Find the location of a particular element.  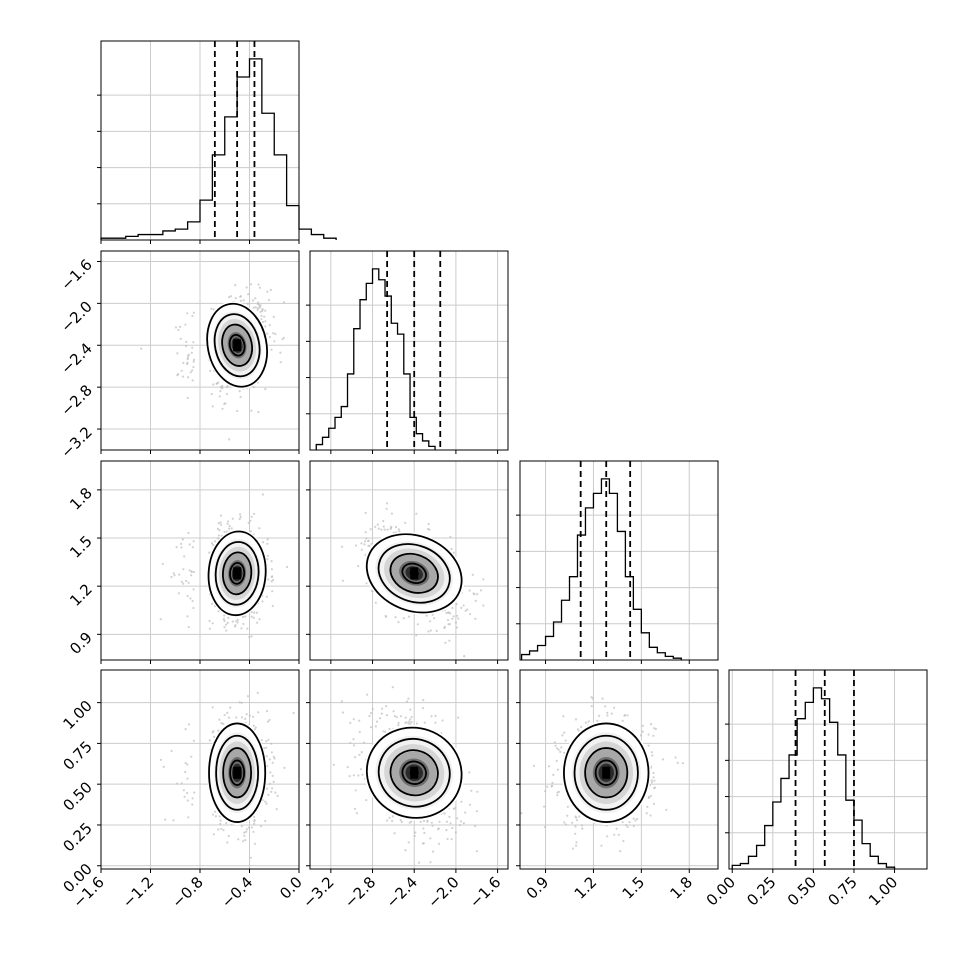

panel-plot-area is located at coordinates (227, 775).